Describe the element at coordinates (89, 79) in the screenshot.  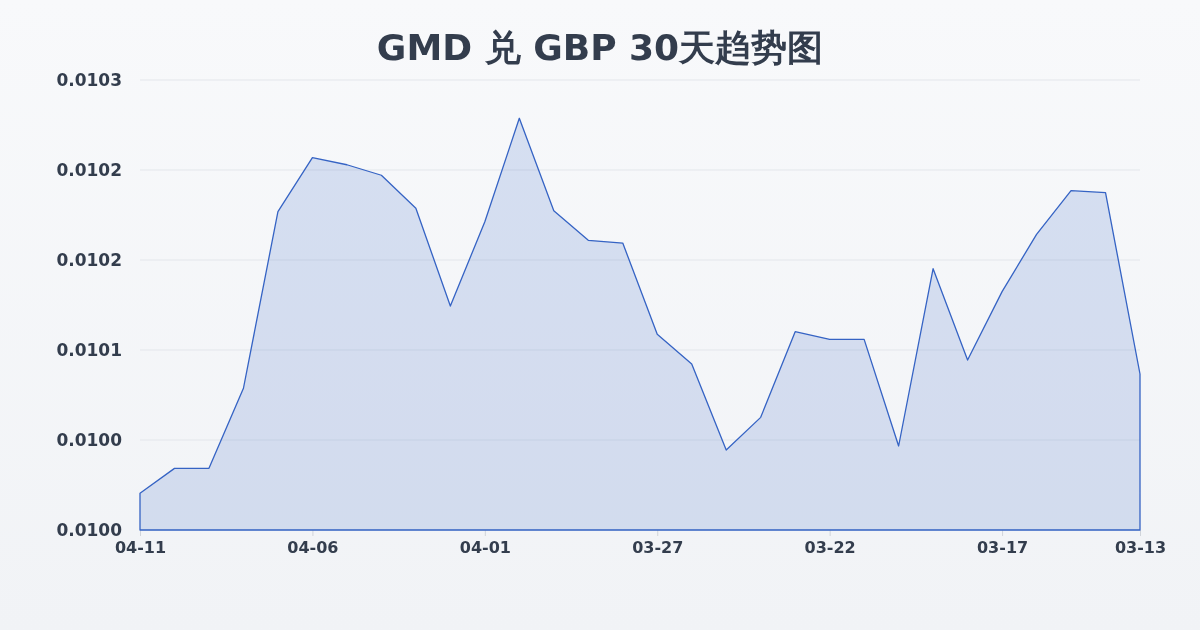
I see `y-tick-label: 0.0103` at that location.